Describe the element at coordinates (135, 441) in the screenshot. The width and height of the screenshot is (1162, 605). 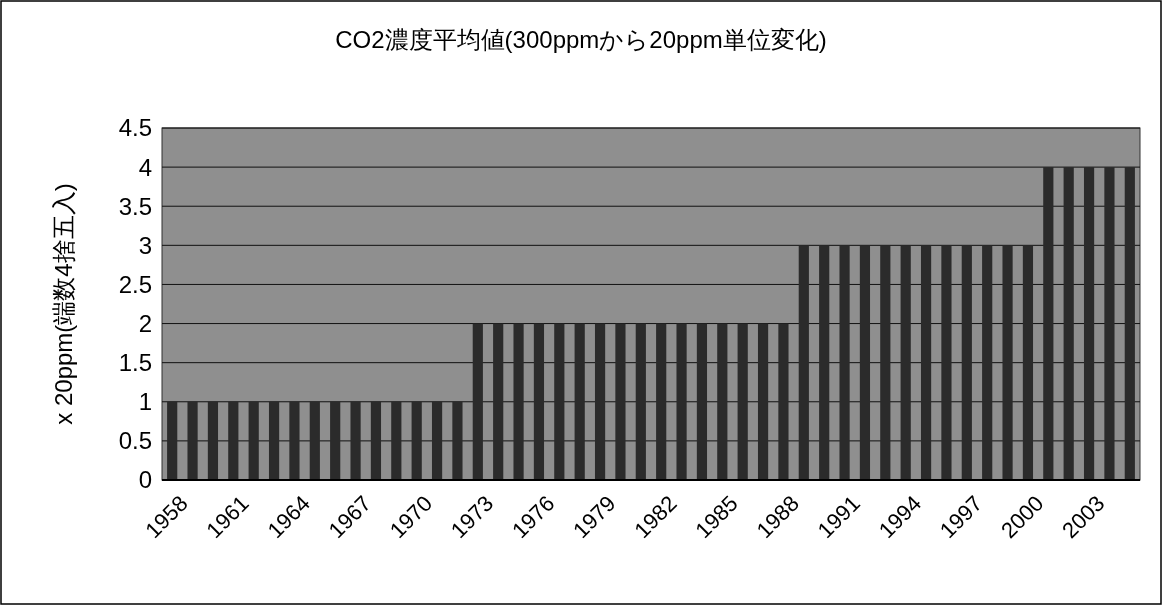
I see `y-tick-label: 0.5` at that location.